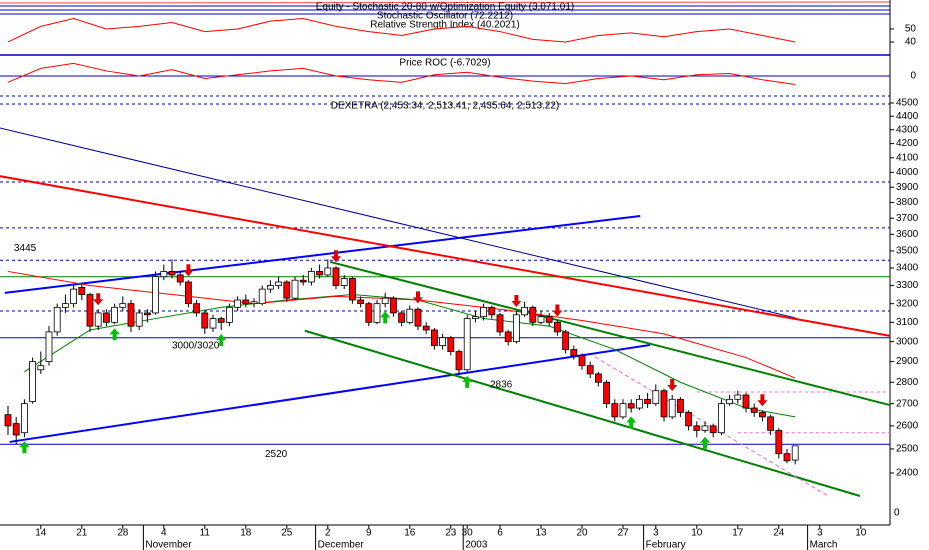 The height and width of the screenshot is (550, 929). Describe the element at coordinates (582, 533) in the screenshot. I see `x-tick-label: 20` at that location.